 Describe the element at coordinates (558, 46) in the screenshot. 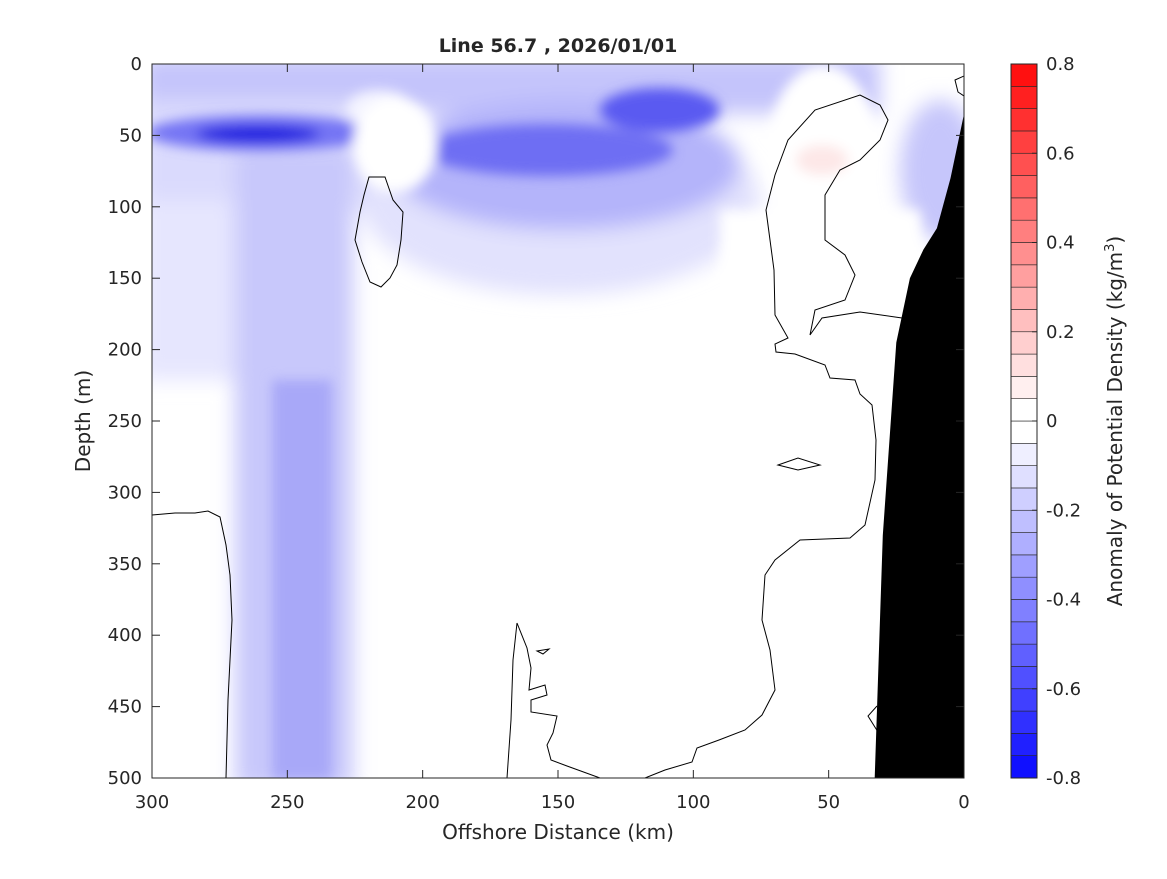

I see `chart-title: Line 56.7 , 2026/01/01` at that location.